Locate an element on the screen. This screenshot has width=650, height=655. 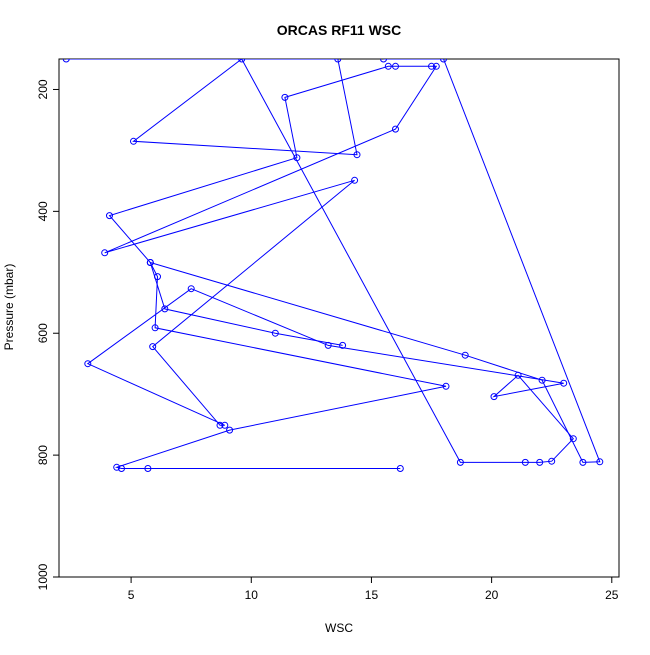
y-tick-label: 600 is located at coordinates (43, 333).